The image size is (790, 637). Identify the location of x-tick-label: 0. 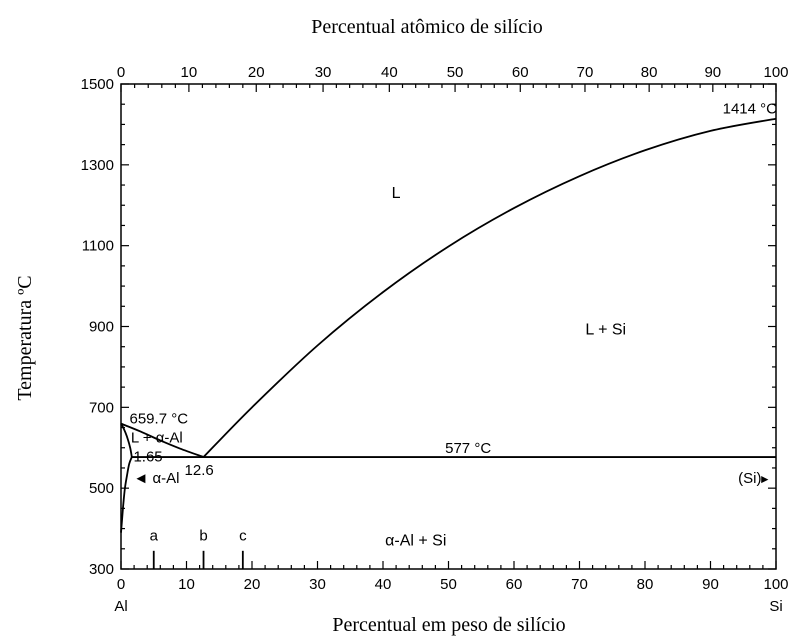
(121, 584).